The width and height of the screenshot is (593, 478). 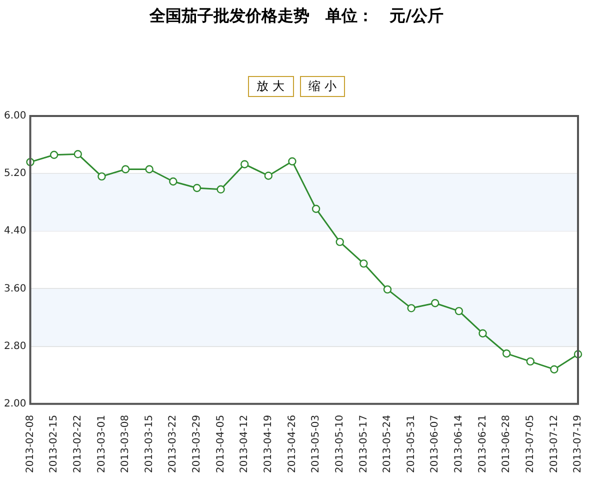 I want to click on y-tick-label: 5.20, so click(x=15, y=174).